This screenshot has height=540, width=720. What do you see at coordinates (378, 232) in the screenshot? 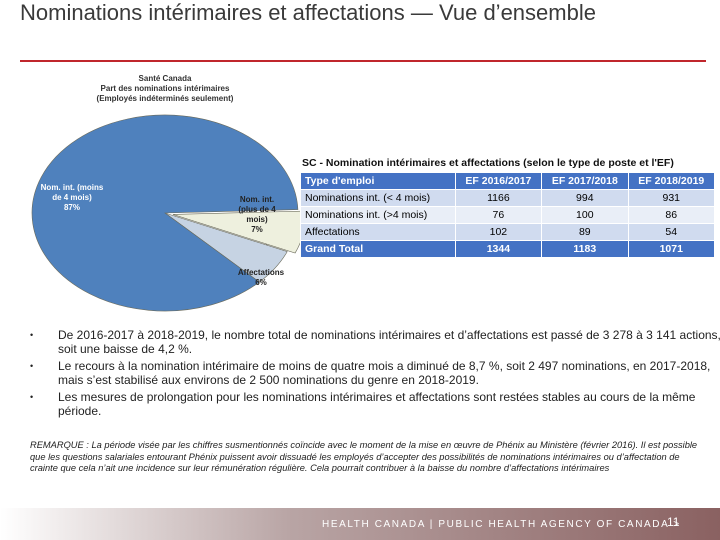
I see `table-cell: Affectations` at bounding box center [378, 232].